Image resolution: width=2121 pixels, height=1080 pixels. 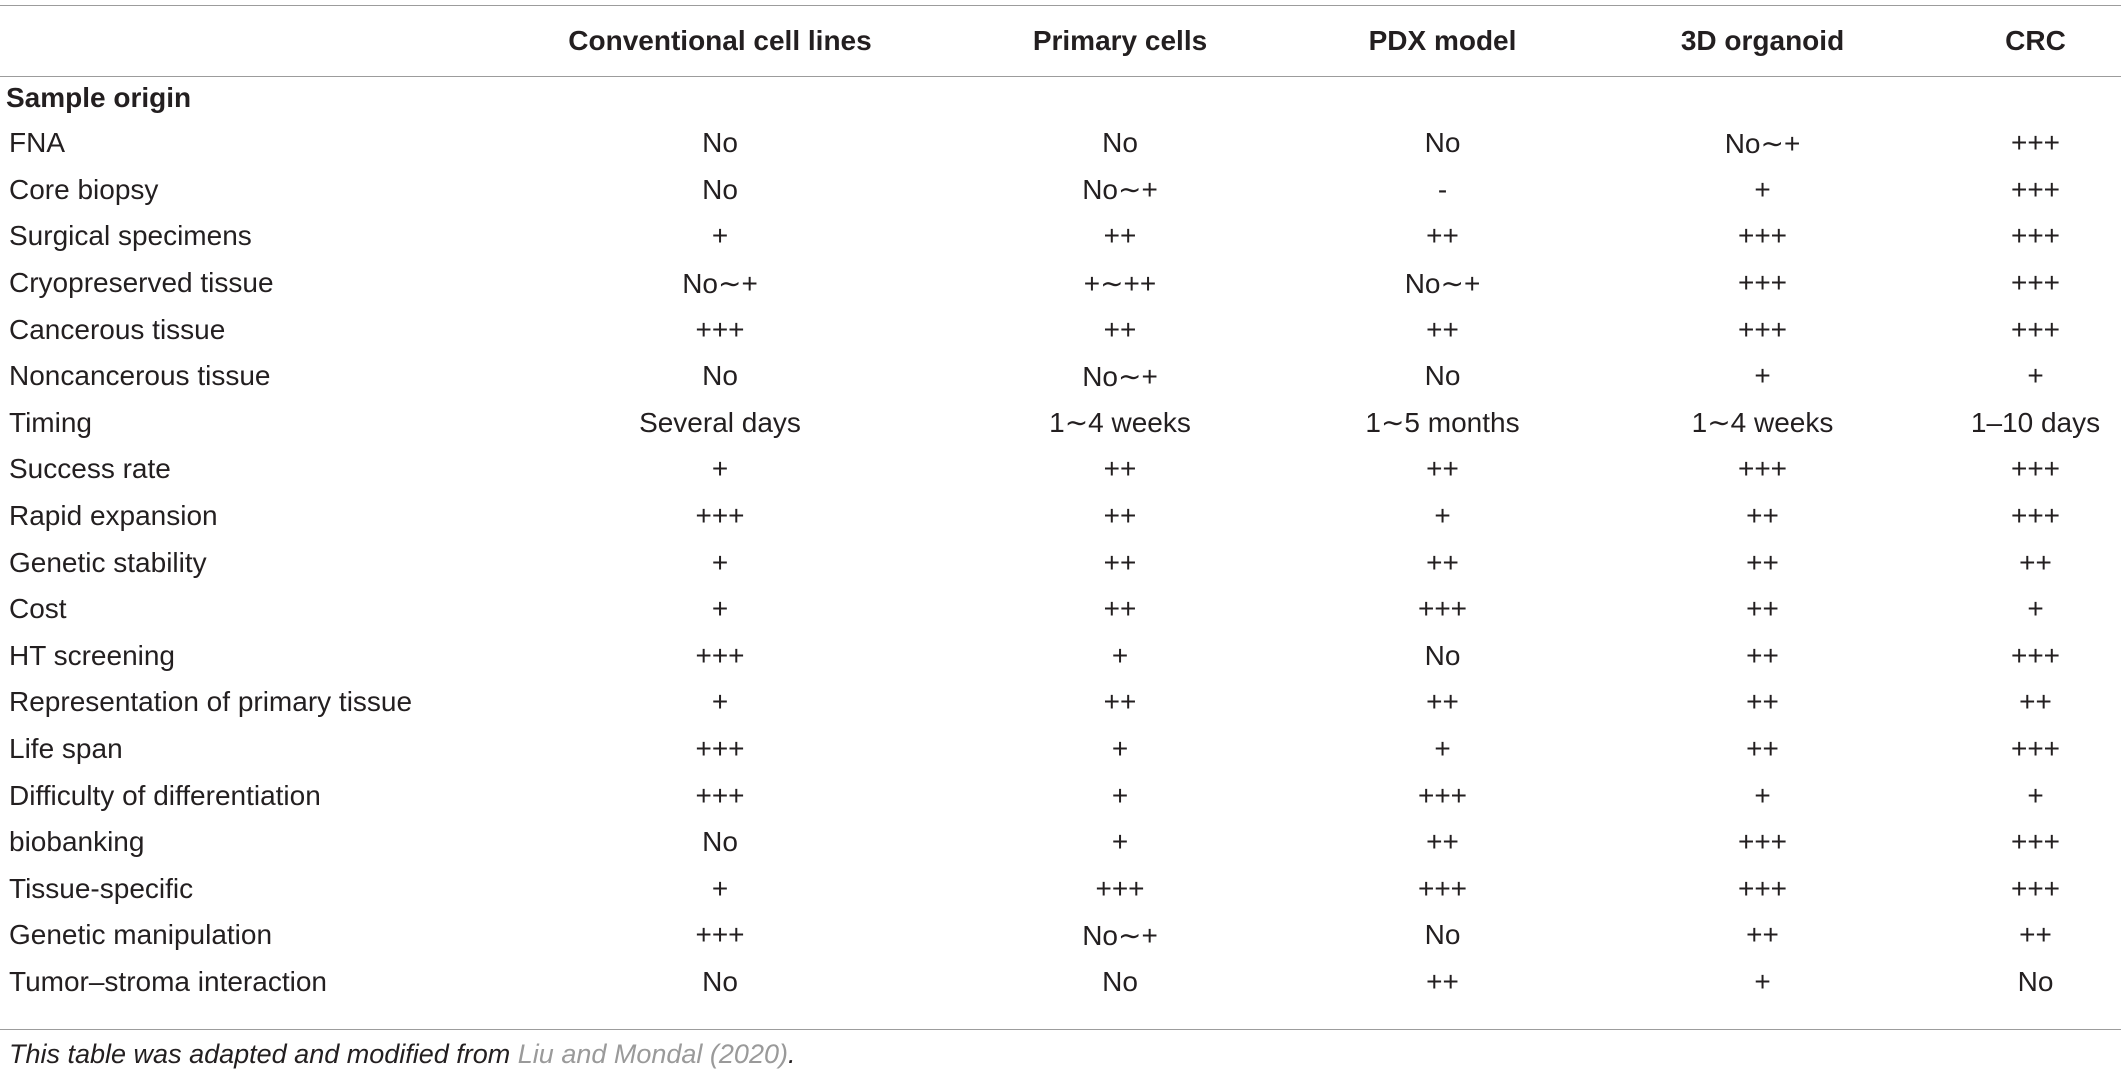 I want to click on table-row: Difficulty of differentiation +++ + +++ + +, so click(x=1060, y=795).